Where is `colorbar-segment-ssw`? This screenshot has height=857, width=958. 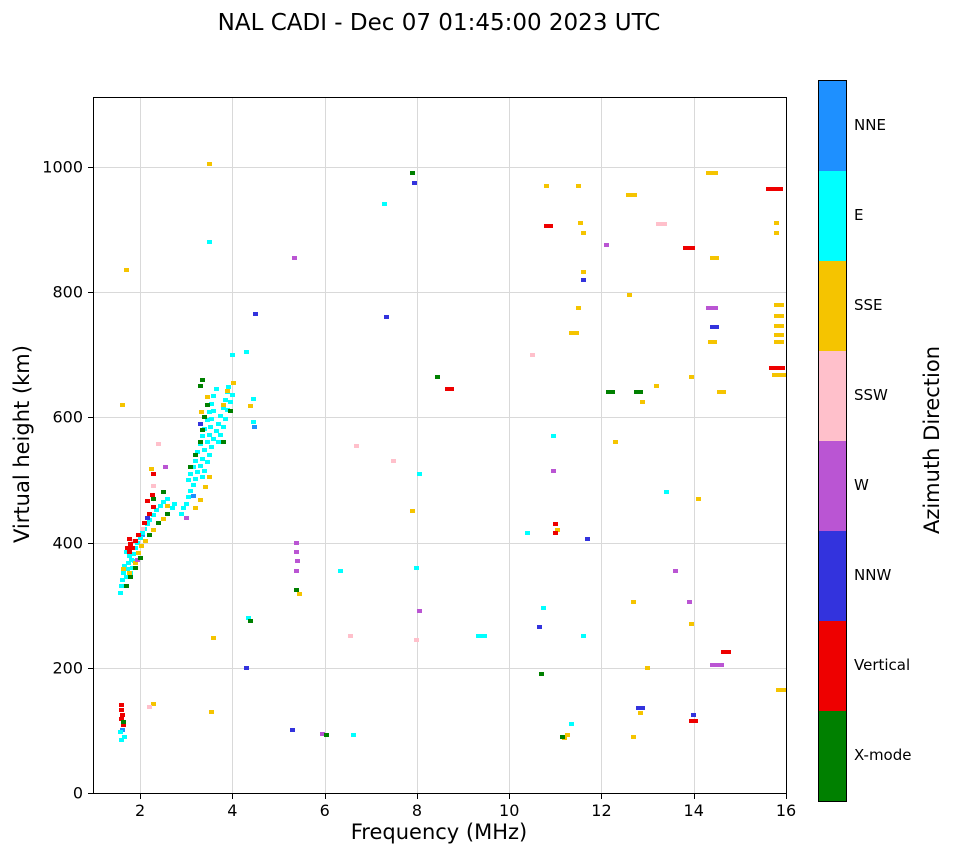
colorbar-segment-ssw is located at coordinates (832, 396).